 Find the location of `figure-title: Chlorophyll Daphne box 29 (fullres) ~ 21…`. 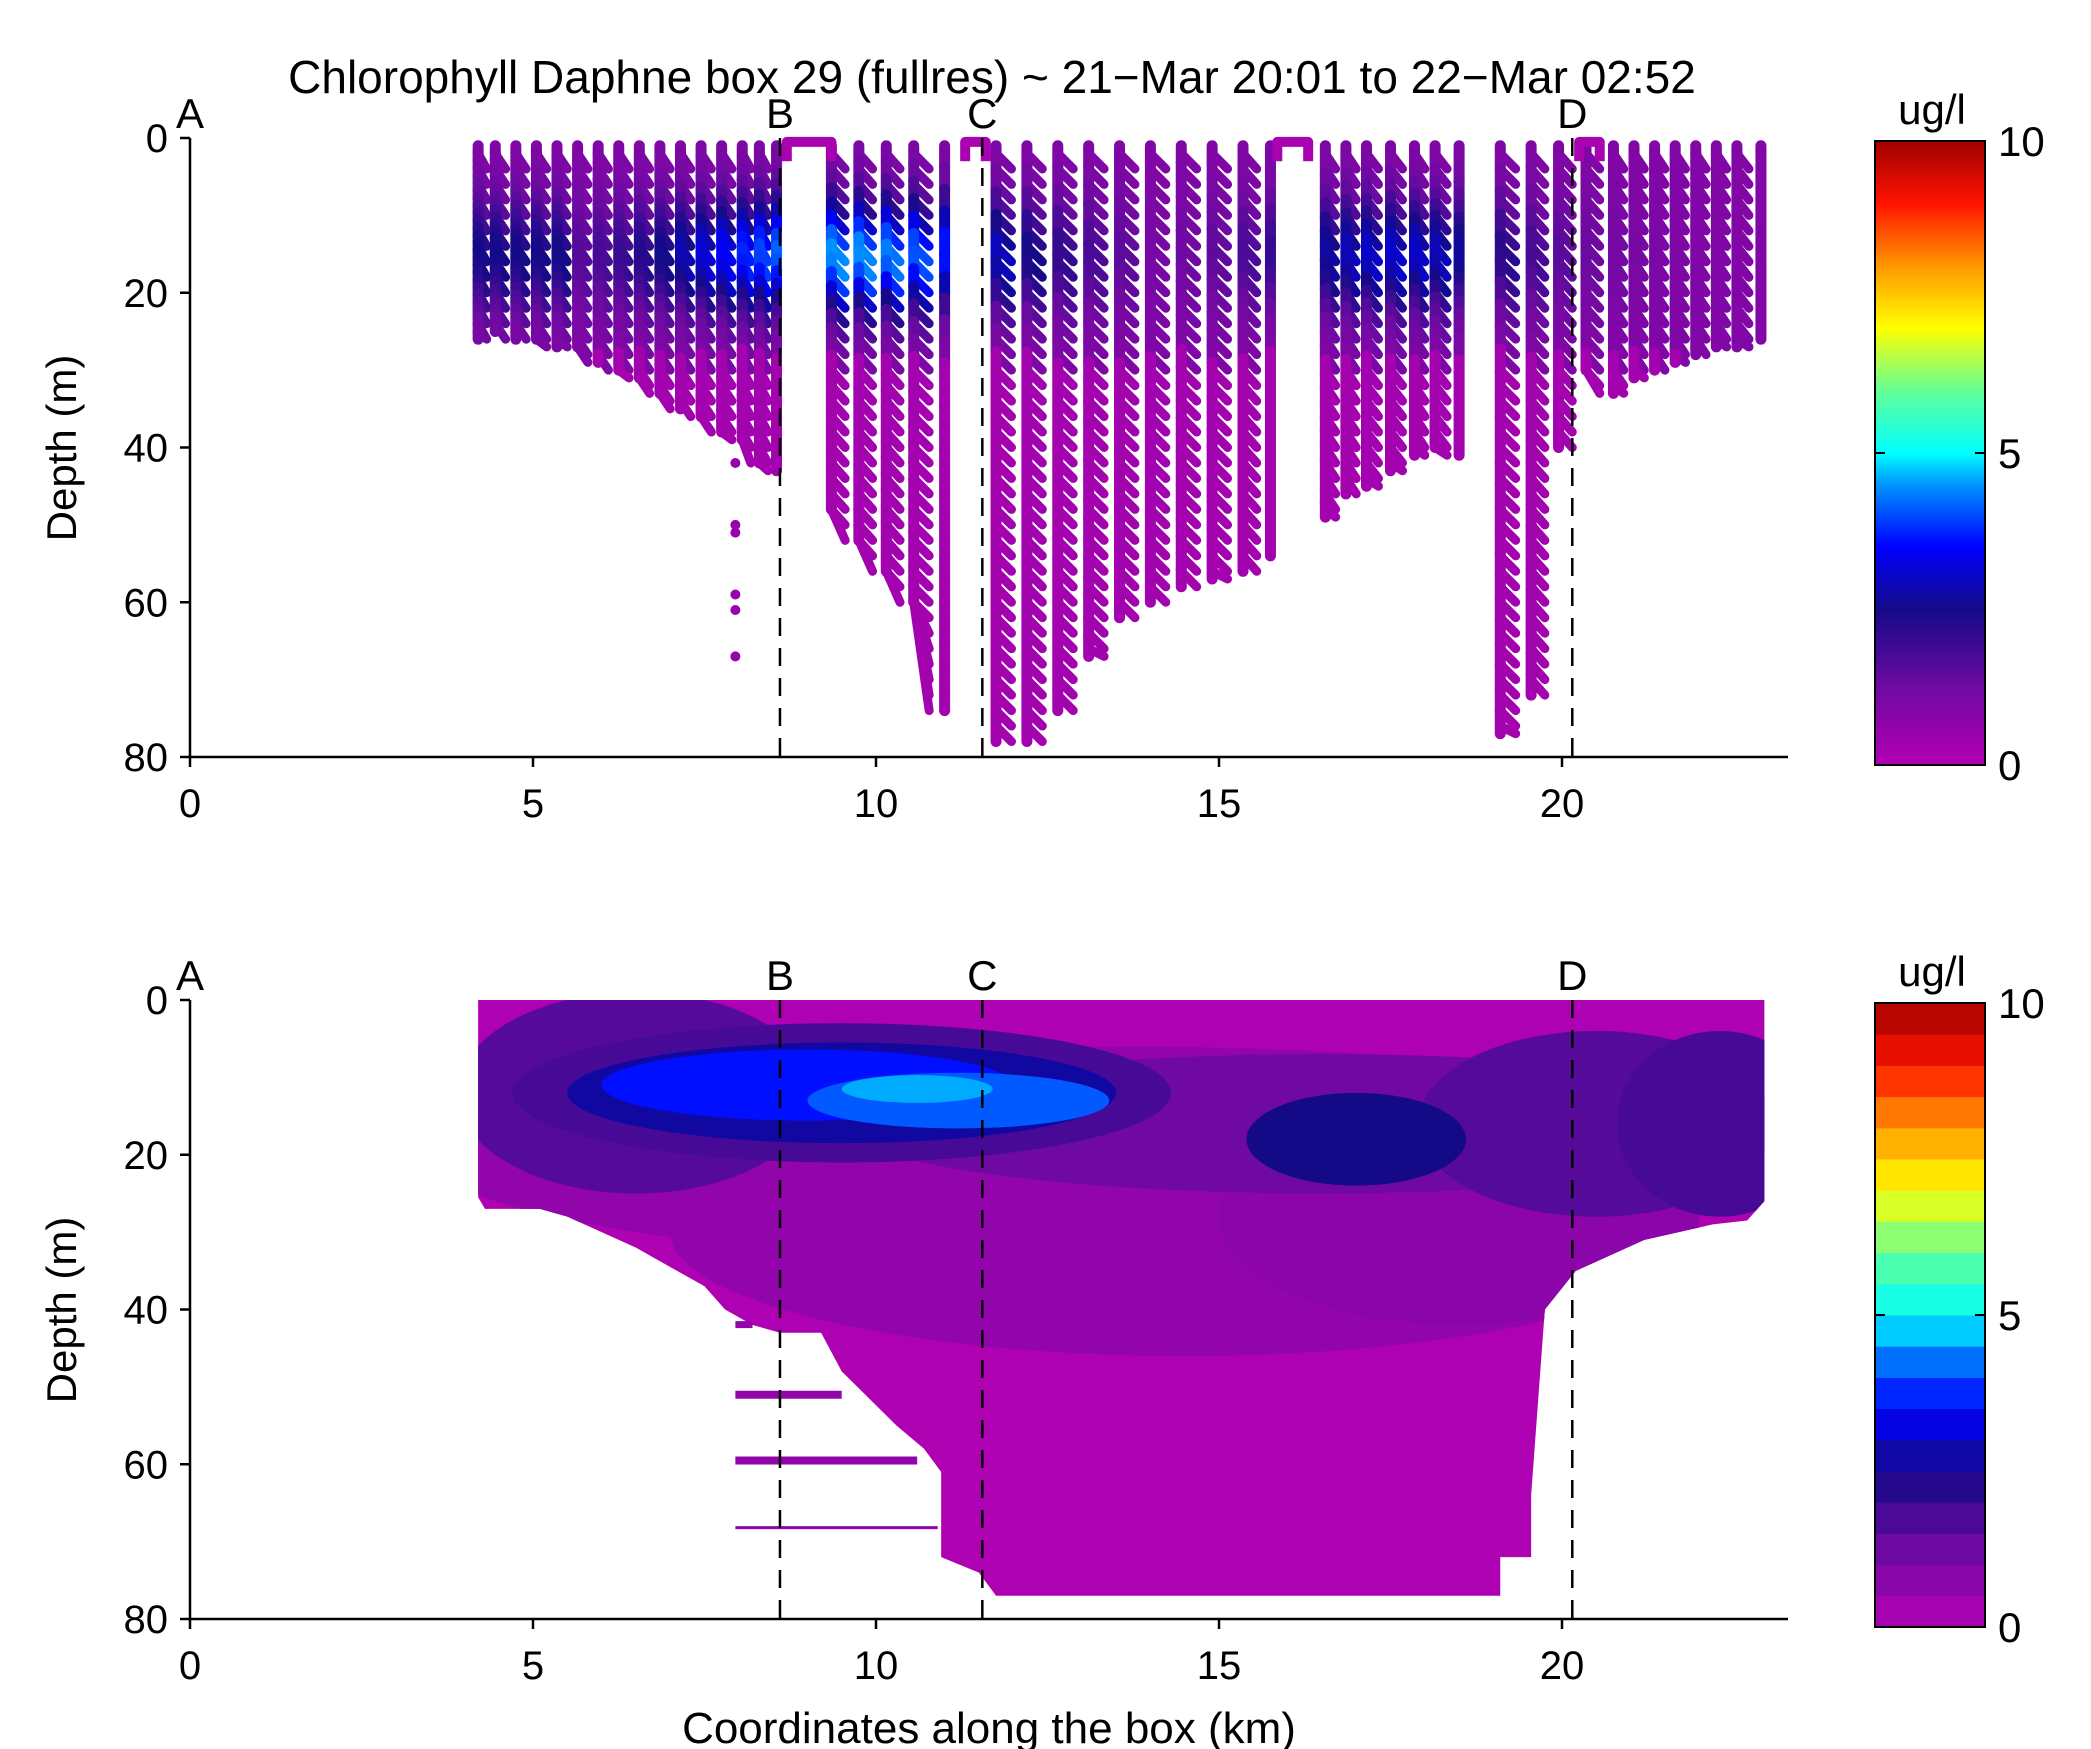

figure-title: Chlorophyll Daphne box 29 (fullres) ~ 21… is located at coordinates (992, 77).